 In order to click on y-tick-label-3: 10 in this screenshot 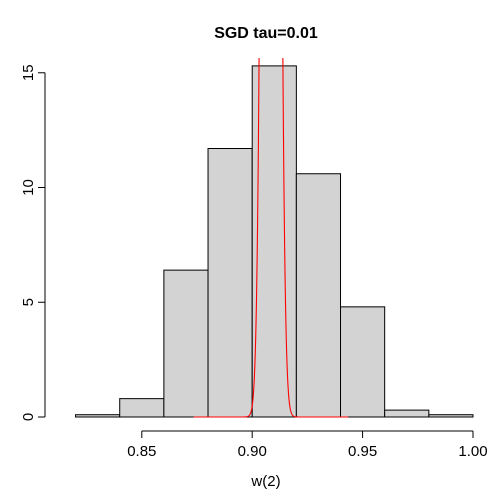, I will do `click(28, 187)`.